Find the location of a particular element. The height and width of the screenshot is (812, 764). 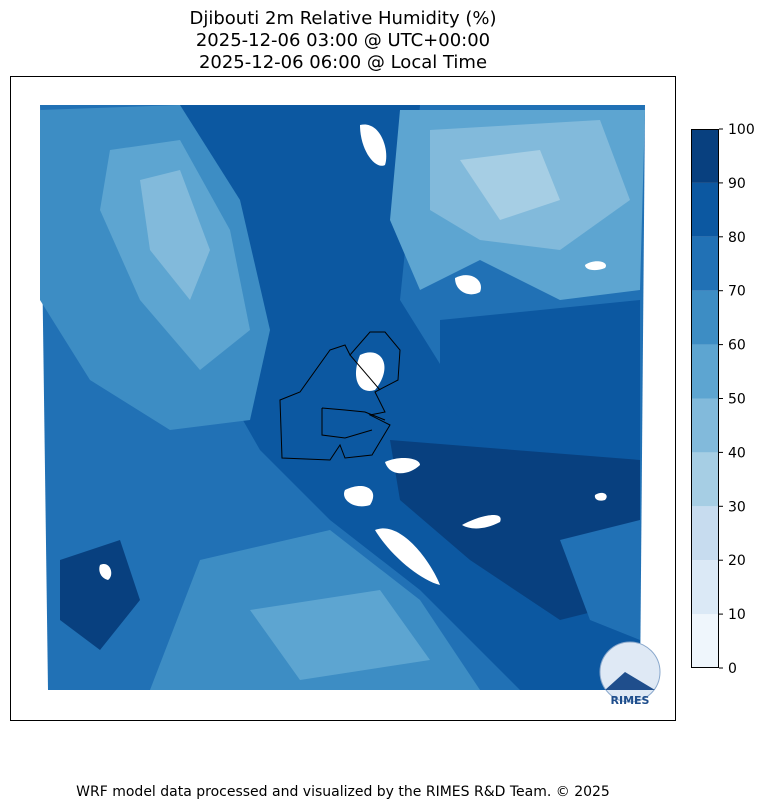

colorbar-outline is located at coordinates (705, 398).